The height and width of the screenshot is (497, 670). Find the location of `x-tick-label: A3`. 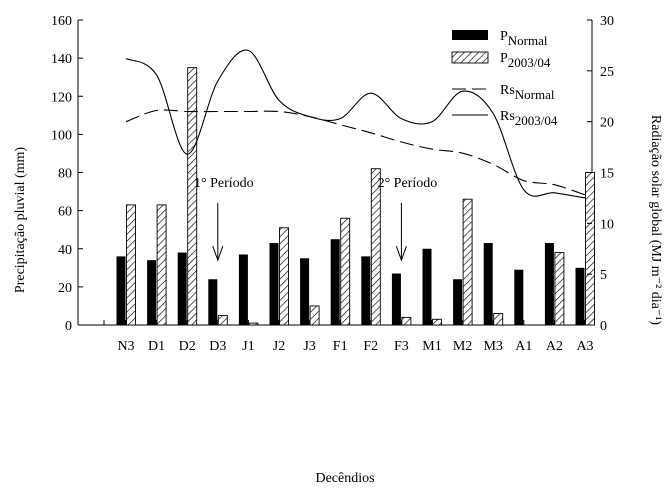

x-tick-label: A3 is located at coordinates (584, 346).